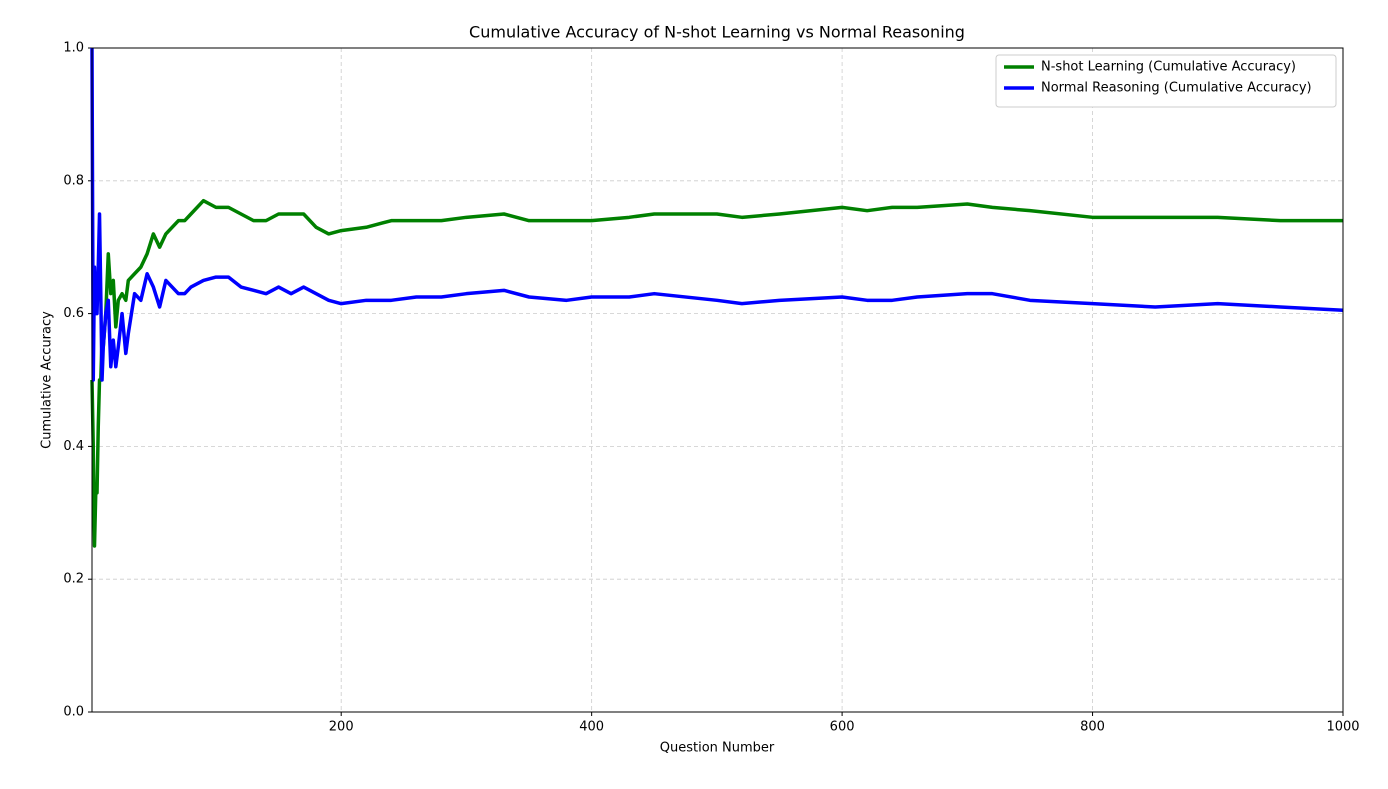 The width and height of the screenshot is (1388, 789). What do you see at coordinates (842, 727) in the screenshot?
I see `x-tick-label: 600` at bounding box center [842, 727].